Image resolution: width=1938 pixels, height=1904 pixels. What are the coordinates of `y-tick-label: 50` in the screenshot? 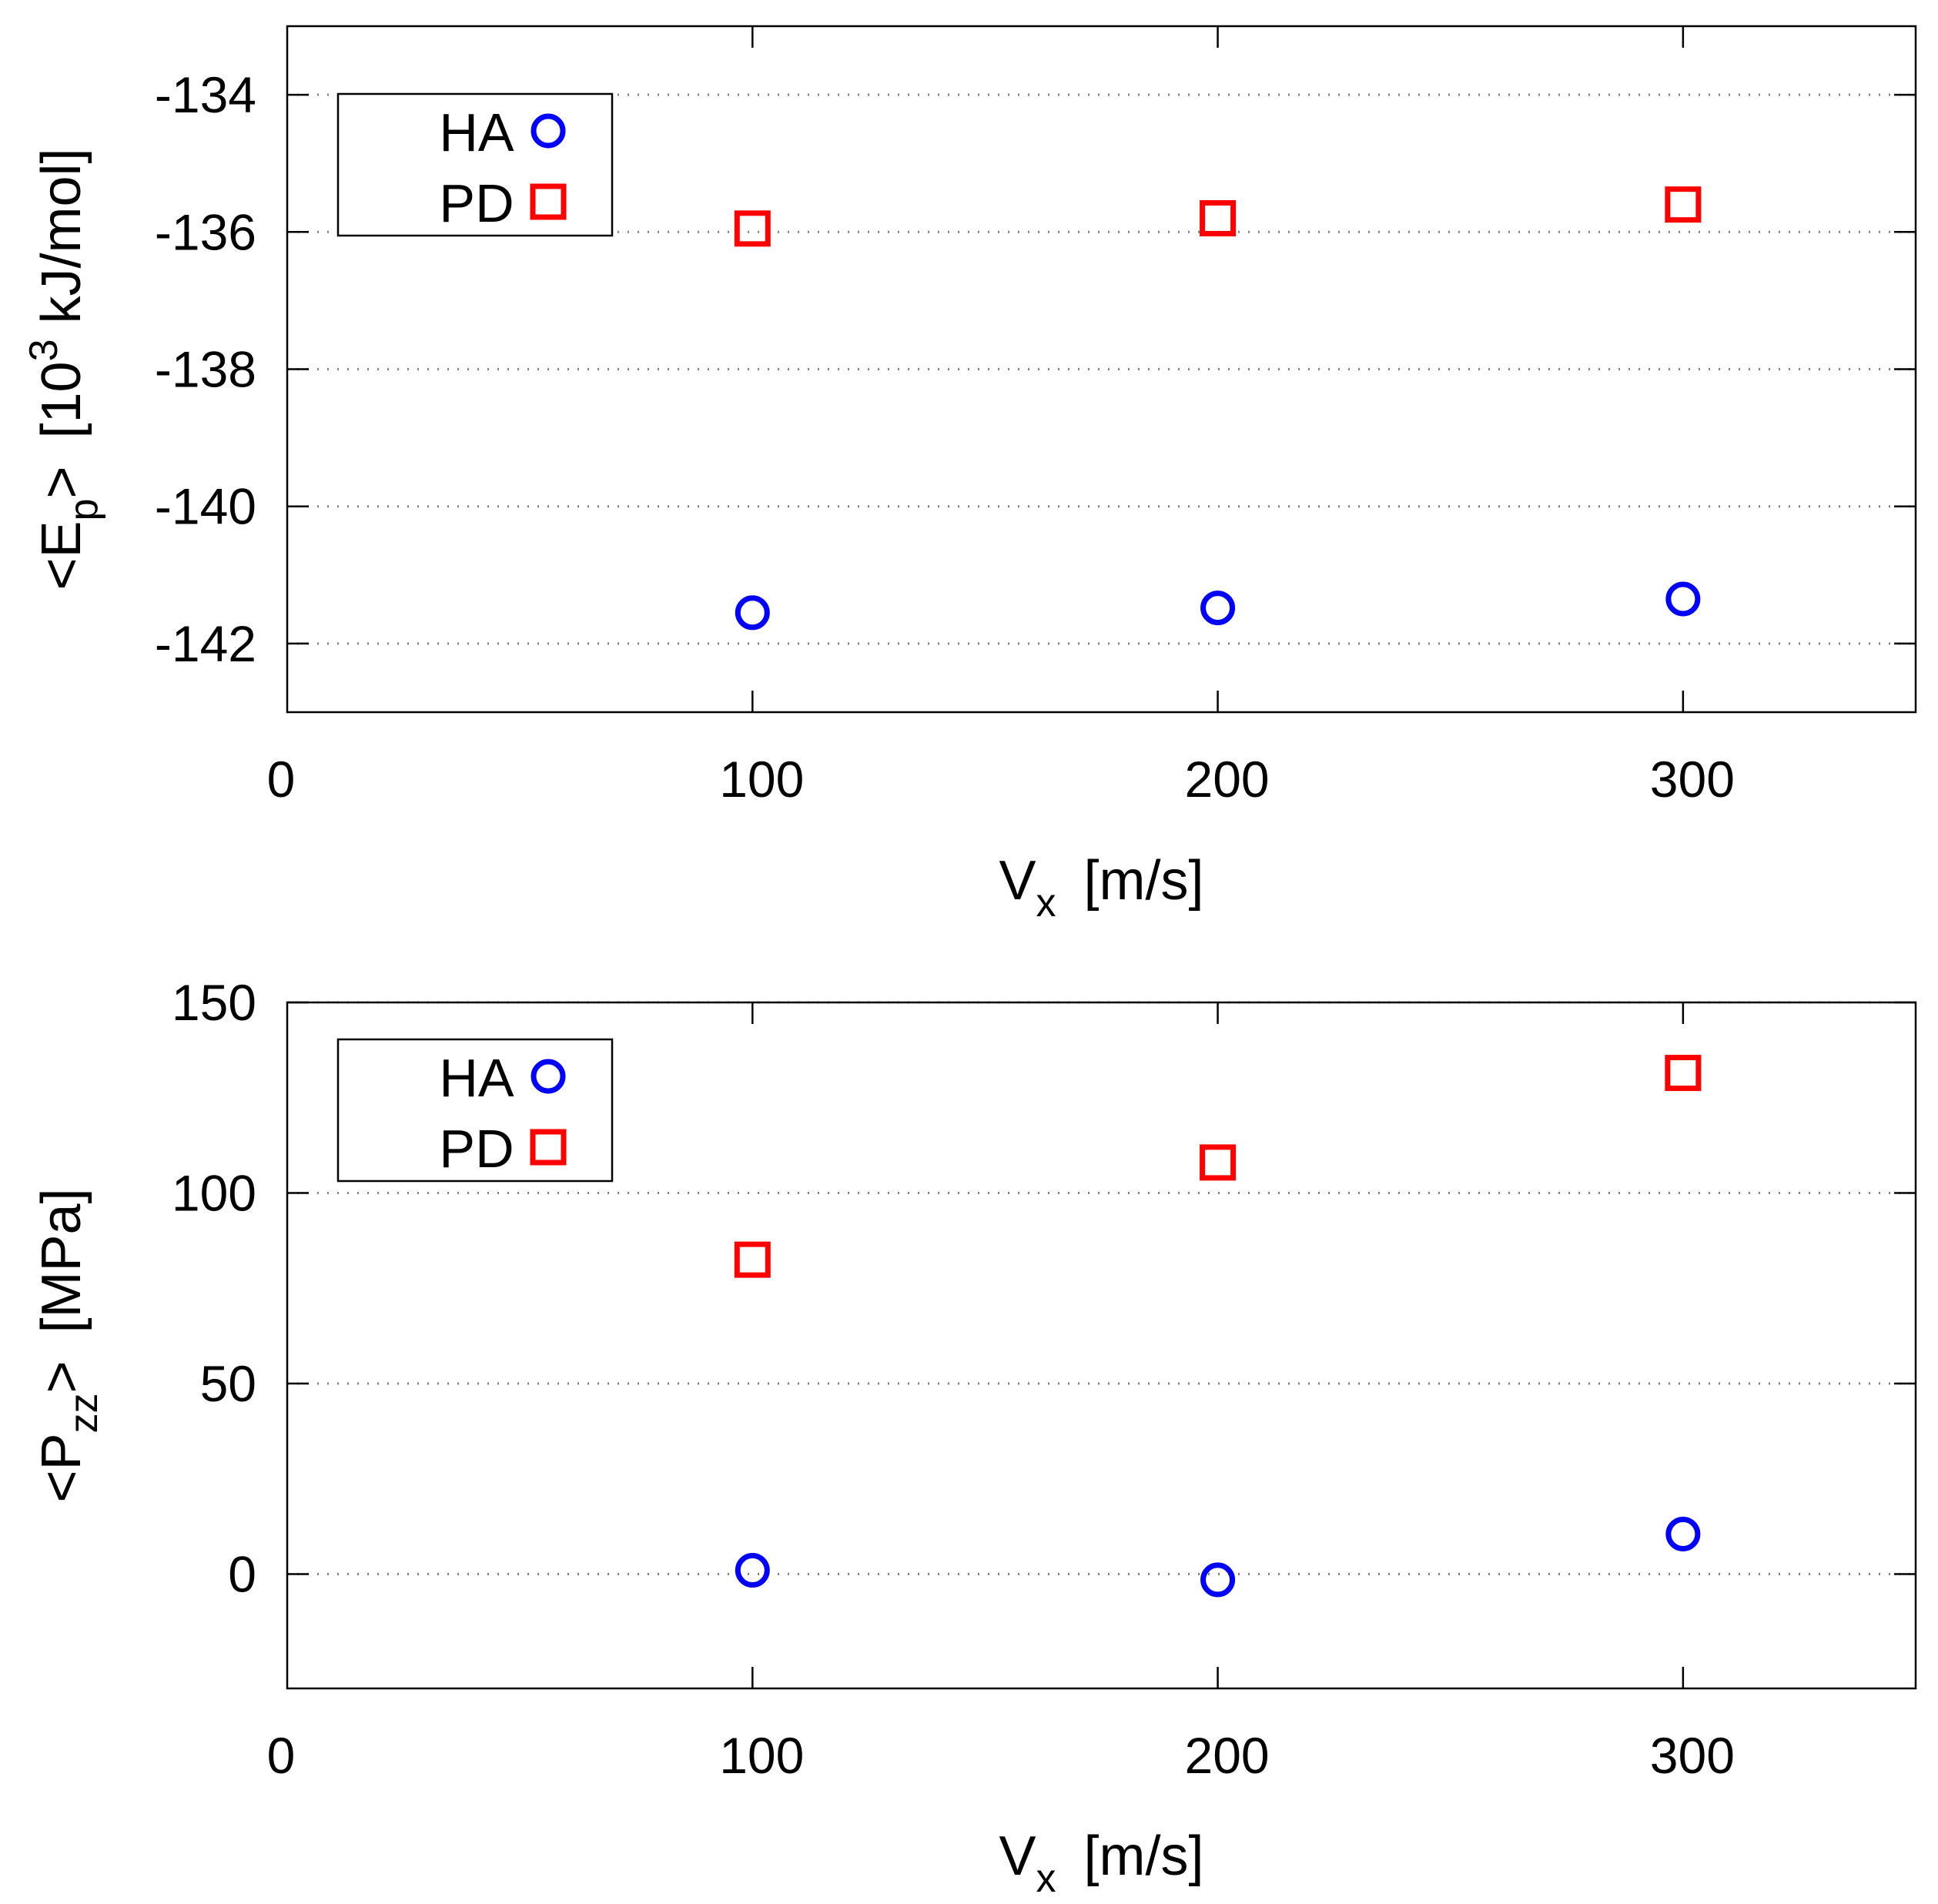 It's located at (228, 1383).